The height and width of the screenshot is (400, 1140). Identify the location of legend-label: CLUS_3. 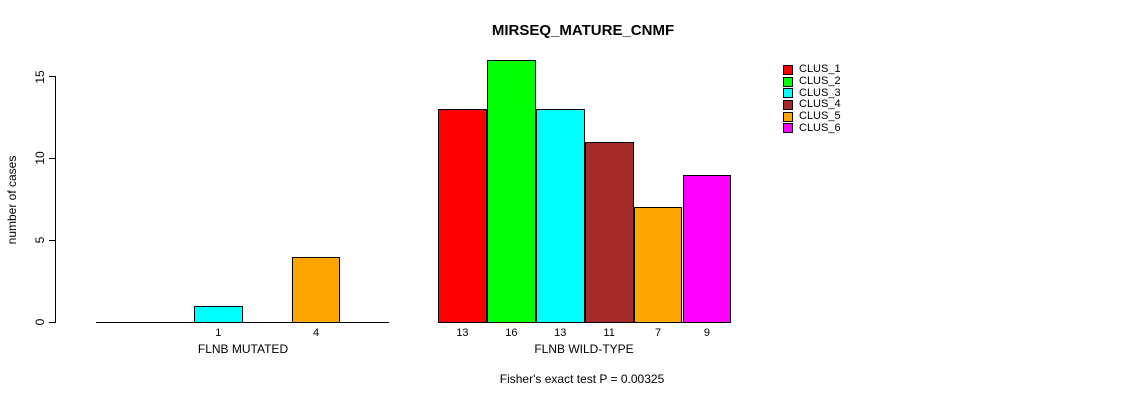
(820, 92).